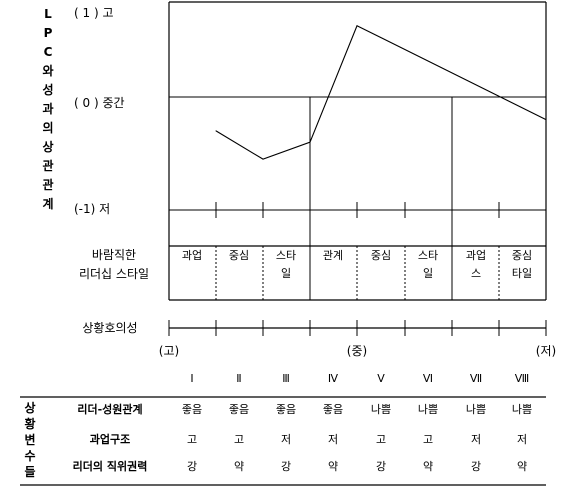  What do you see at coordinates (109, 328) in the screenshot?
I see `favorability-label: 상황호의성` at bounding box center [109, 328].